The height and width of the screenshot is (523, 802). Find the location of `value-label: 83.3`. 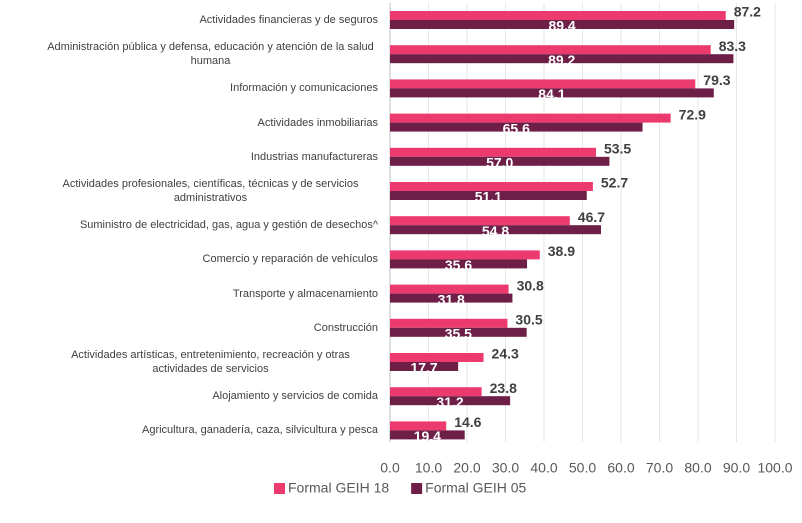

value-label: 83.3 is located at coordinates (732, 46).